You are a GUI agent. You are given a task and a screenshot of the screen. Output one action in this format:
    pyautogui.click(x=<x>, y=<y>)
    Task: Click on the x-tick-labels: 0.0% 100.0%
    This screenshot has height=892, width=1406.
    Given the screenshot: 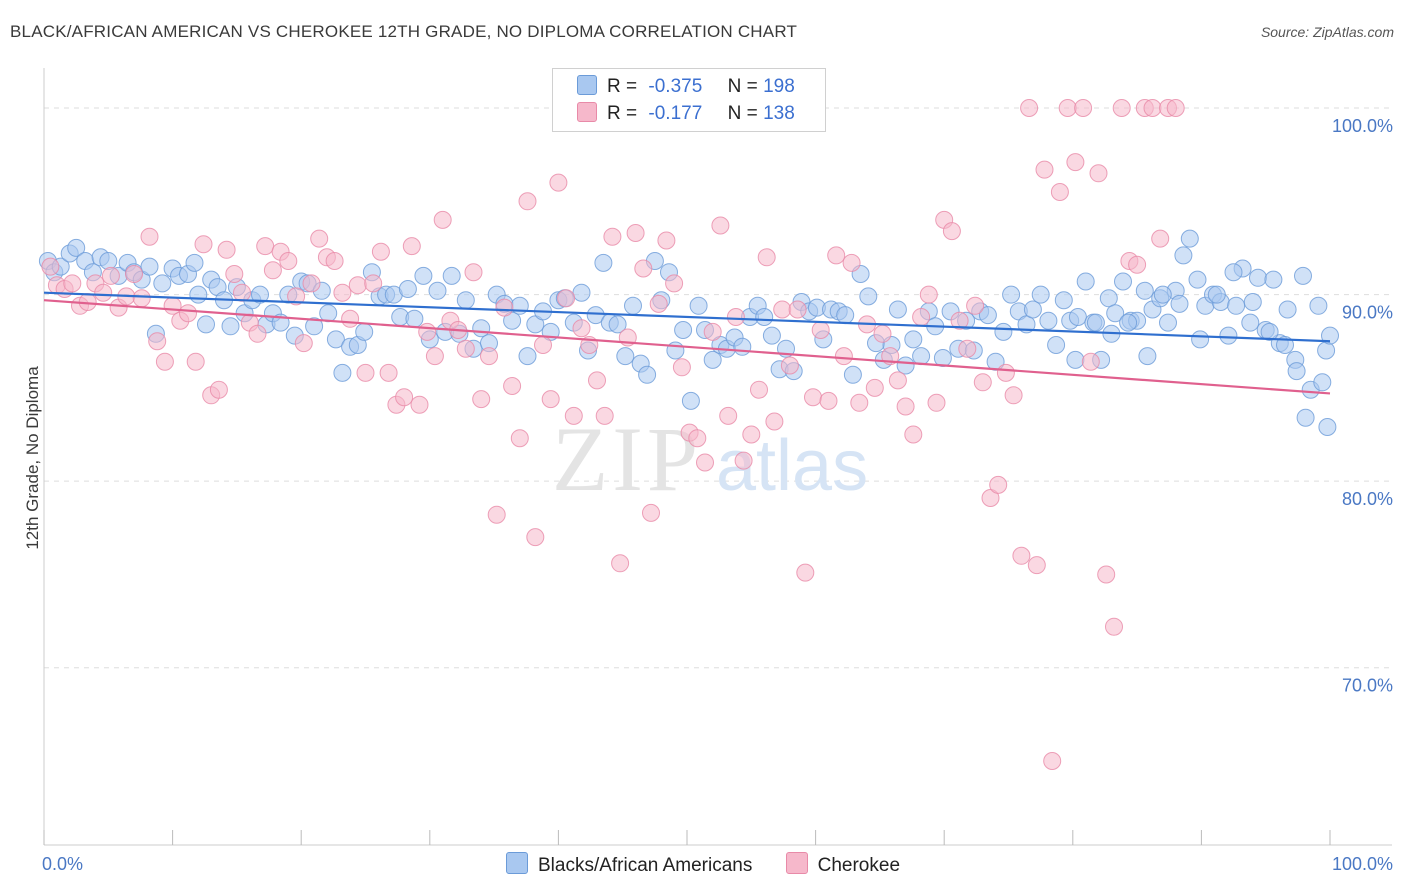 What is the action you would take?
    pyautogui.click(x=717, y=864)
    